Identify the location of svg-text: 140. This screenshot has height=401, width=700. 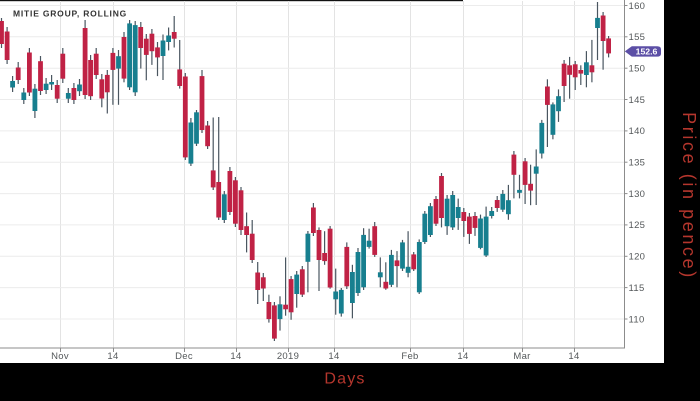
(637, 131).